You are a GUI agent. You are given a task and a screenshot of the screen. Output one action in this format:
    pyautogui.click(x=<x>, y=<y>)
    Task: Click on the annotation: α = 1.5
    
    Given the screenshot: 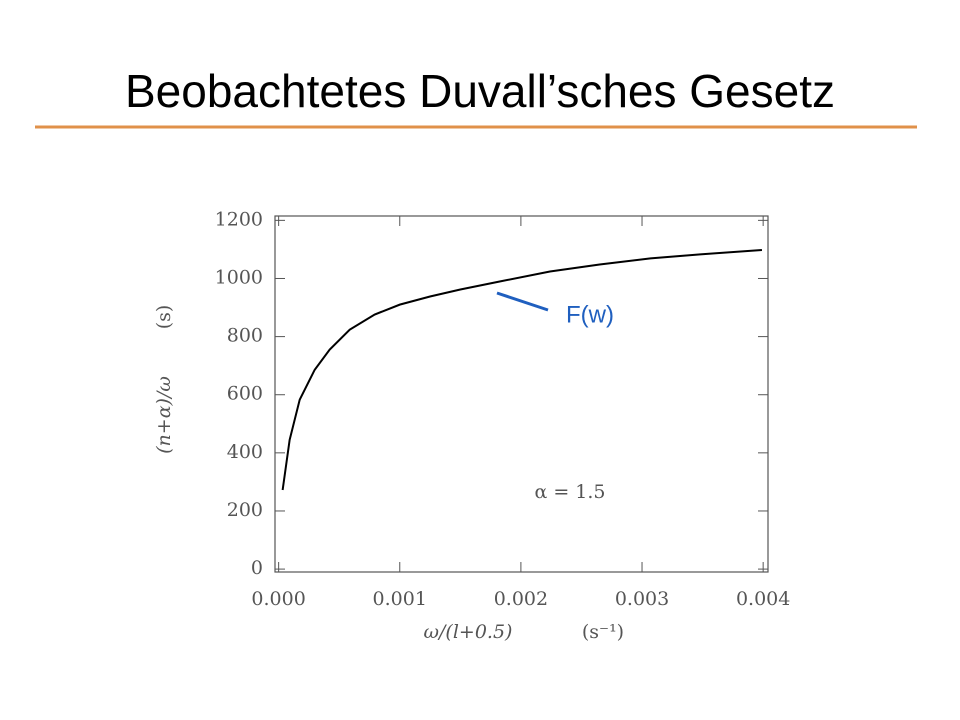 What is the action you would take?
    pyautogui.click(x=569, y=492)
    